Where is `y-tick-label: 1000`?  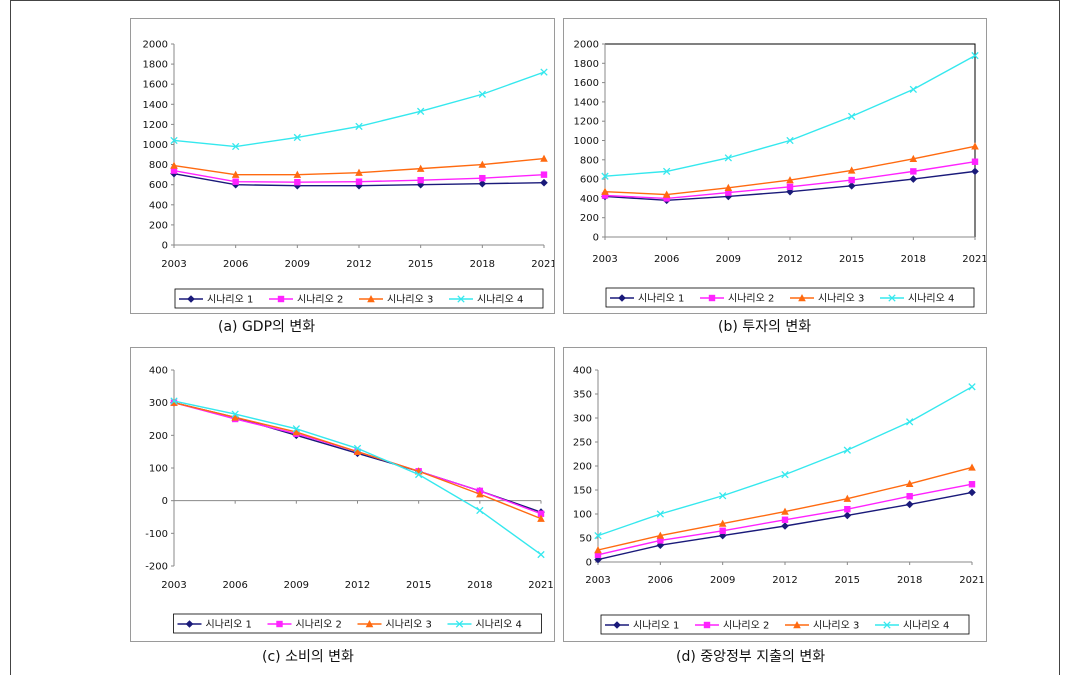 y-tick-label: 1000 is located at coordinates (155, 145).